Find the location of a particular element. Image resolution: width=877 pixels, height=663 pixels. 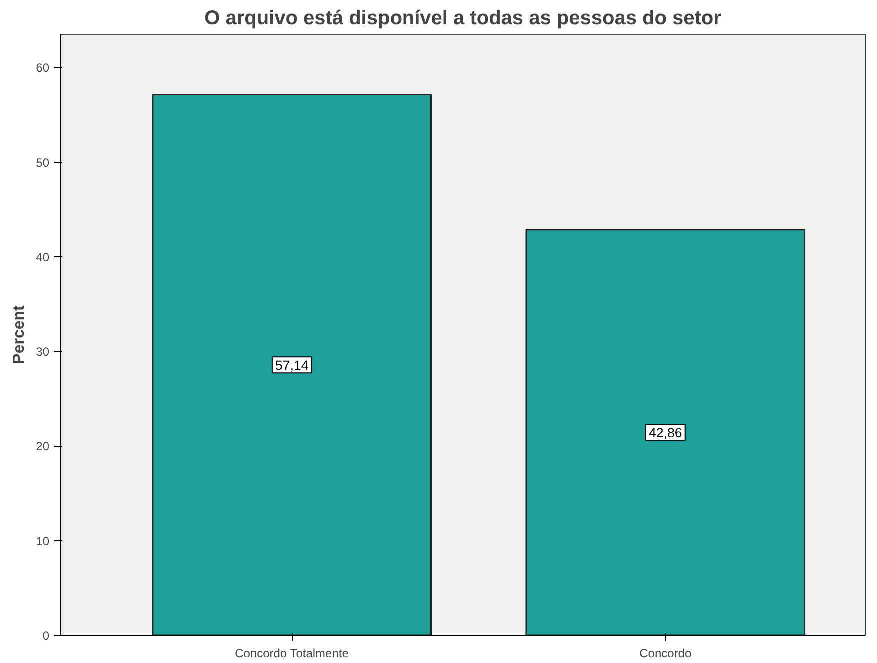

chart-title: O arquivo está disponível a todas as pessoas do setor is located at coordinates (463, 19).